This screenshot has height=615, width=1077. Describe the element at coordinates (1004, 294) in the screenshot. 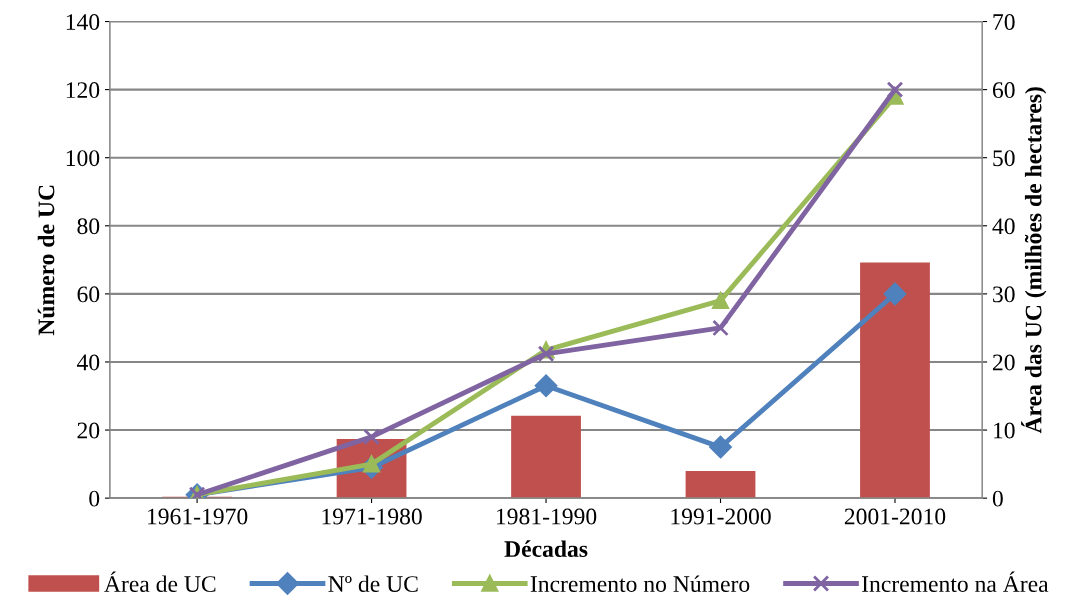

I see `y2-tick-label: 30` at that location.